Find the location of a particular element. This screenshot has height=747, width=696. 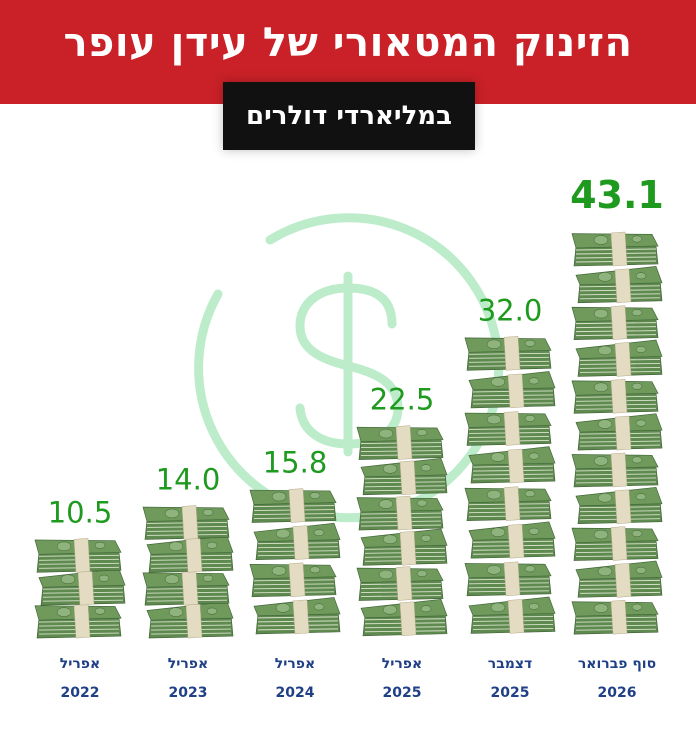

category-tick-label: 2026 is located at coordinates (617, 693).